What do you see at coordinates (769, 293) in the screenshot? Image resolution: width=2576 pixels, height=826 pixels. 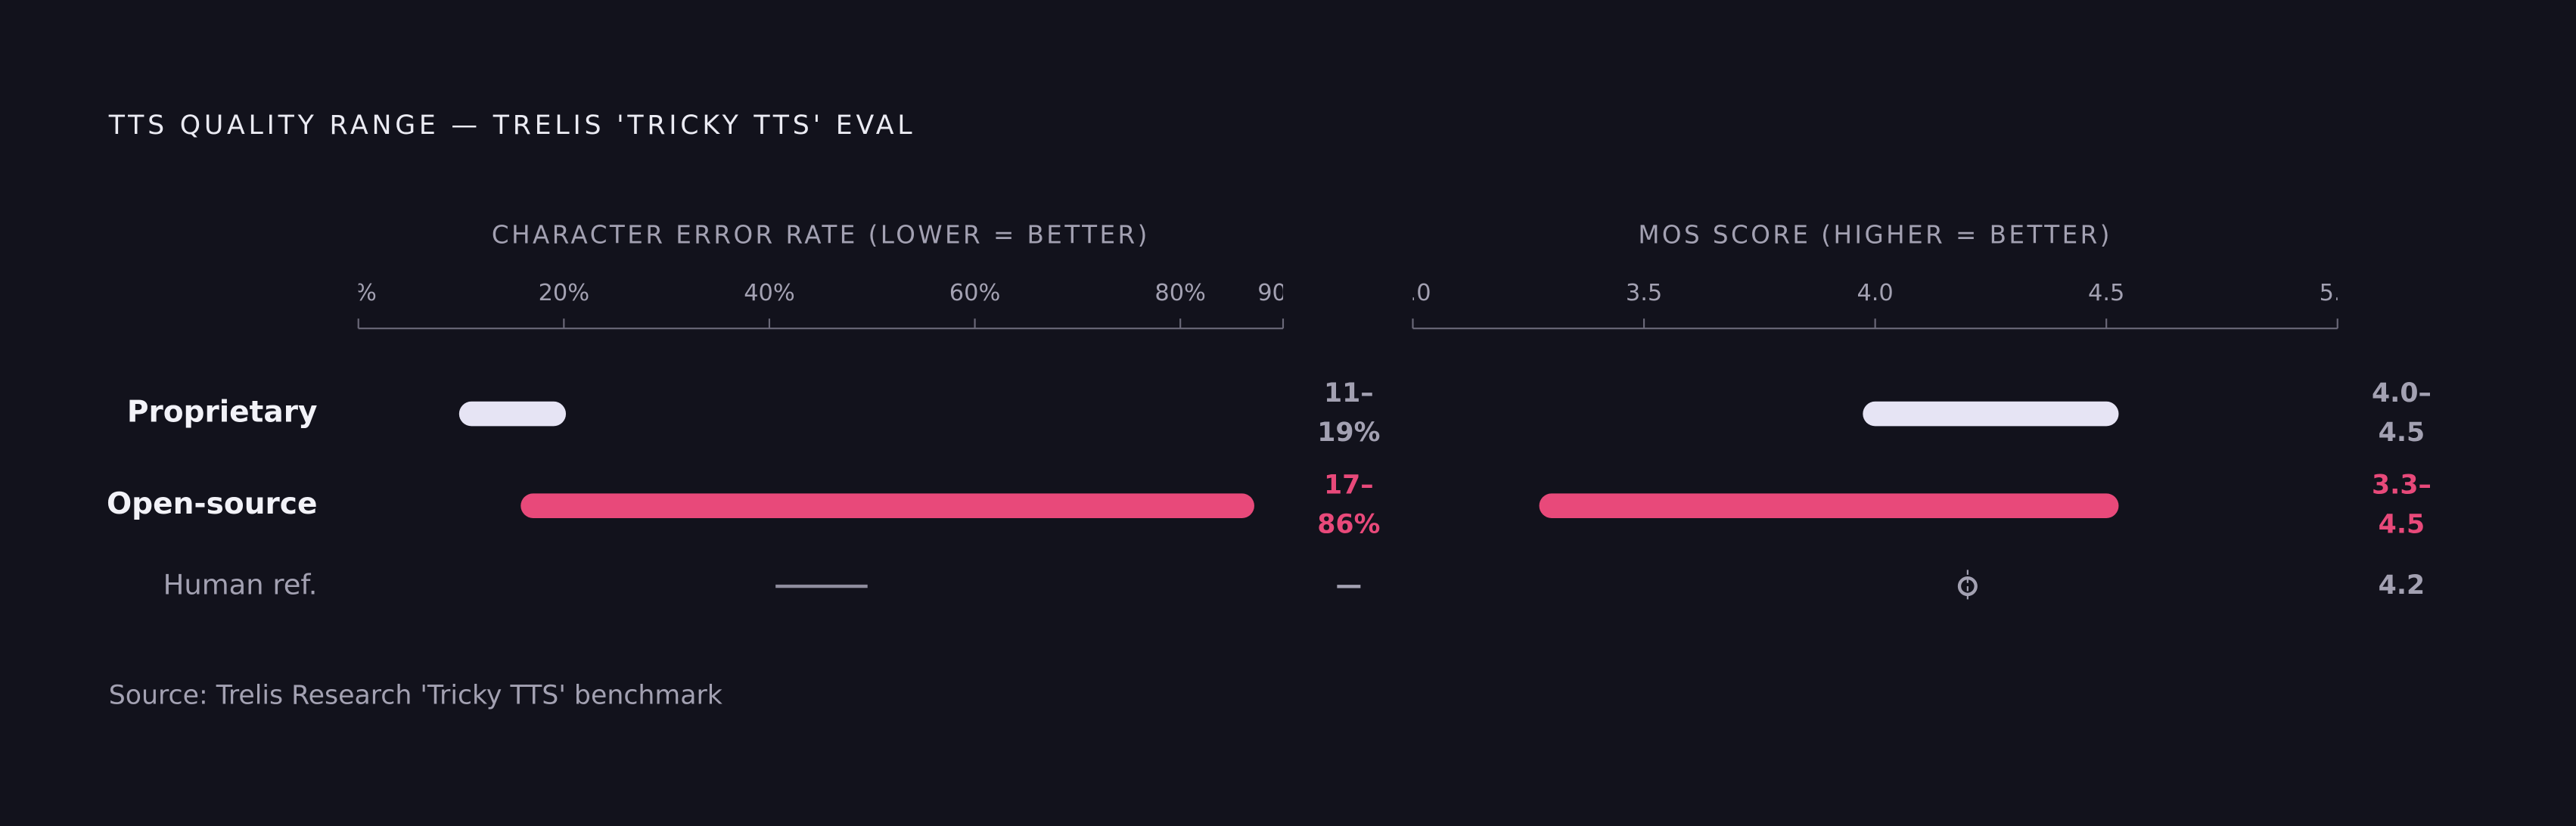 I see `x-tick-label: 40%` at bounding box center [769, 293].